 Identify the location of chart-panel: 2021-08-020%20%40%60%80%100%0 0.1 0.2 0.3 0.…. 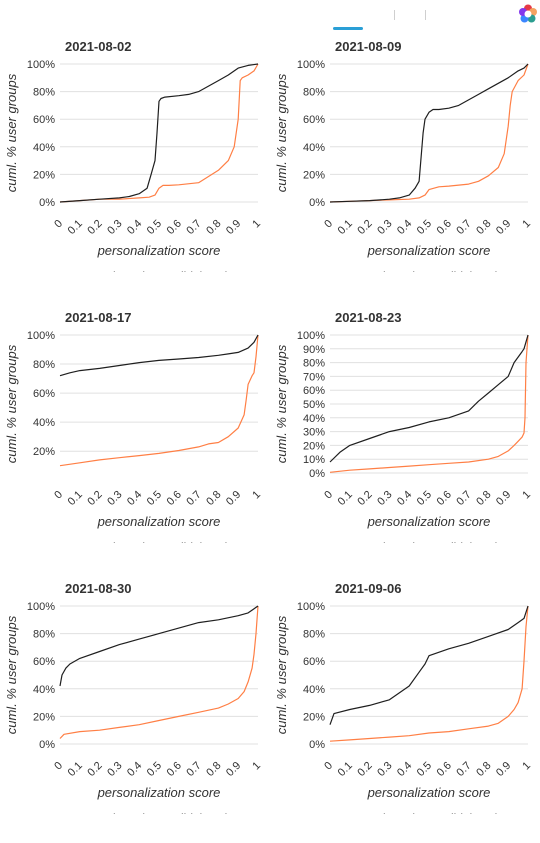
(133, 155).